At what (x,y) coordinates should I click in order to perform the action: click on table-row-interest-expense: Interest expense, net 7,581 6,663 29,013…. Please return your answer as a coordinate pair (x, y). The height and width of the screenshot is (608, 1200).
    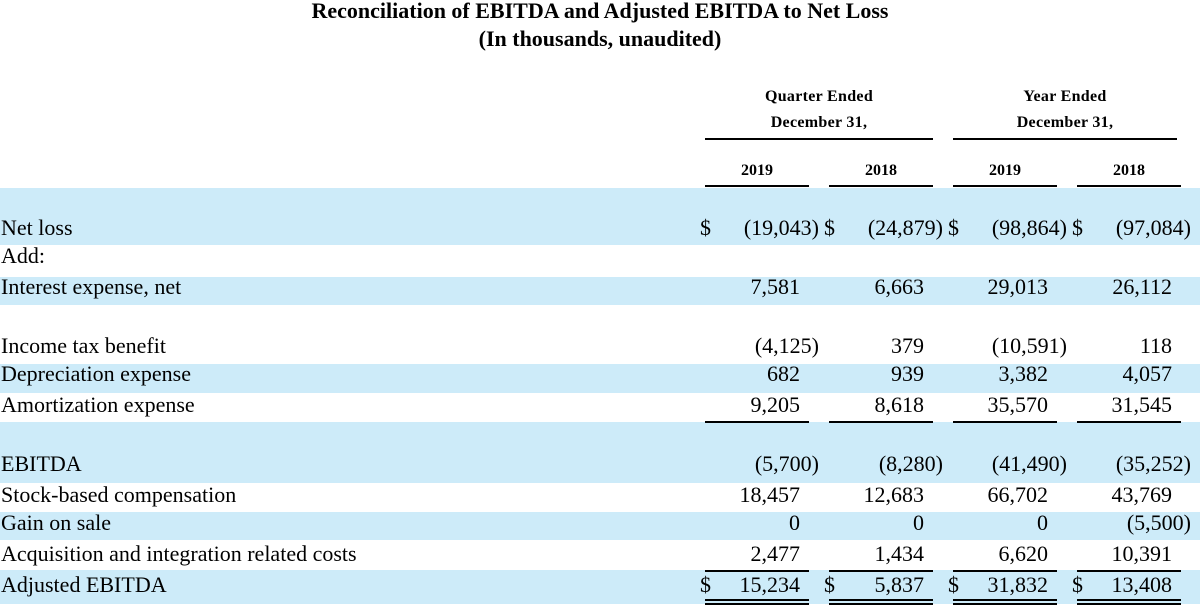
    Looking at the image, I should click on (586, 286).